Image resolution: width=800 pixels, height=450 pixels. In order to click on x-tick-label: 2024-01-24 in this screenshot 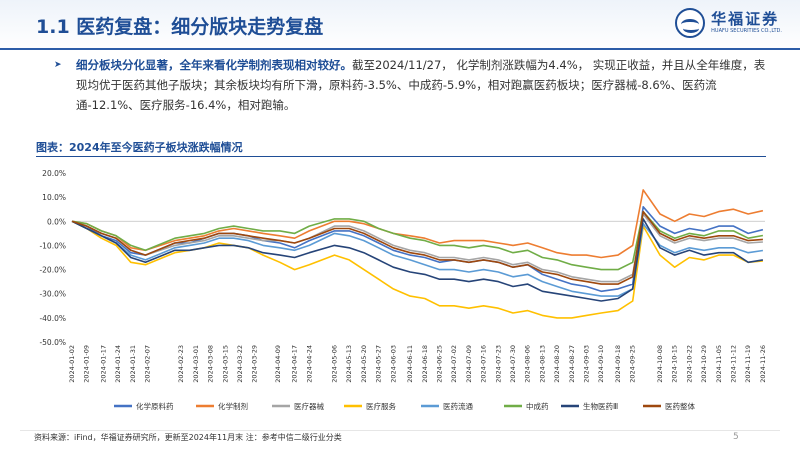, I will do `click(118, 364)`.